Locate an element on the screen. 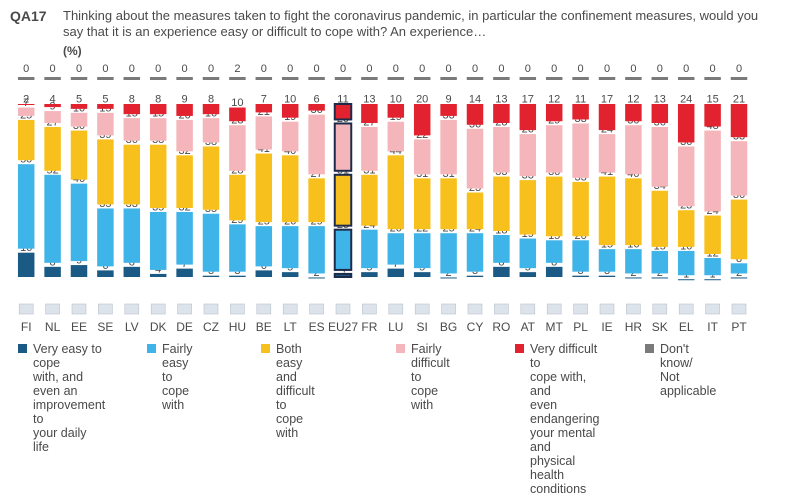  bar-dont_know-IE is located at coordinates (607, 78).